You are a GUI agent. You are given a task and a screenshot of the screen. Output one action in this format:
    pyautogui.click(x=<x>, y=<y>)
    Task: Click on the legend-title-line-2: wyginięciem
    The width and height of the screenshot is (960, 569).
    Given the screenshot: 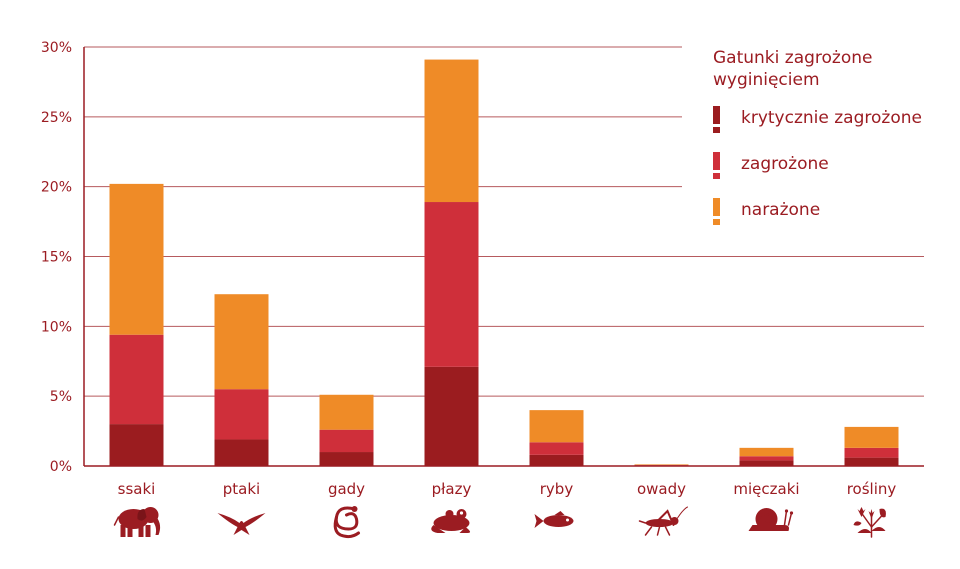 What is the action you would take?
    pyautogui.click(x=766, y=80)
    